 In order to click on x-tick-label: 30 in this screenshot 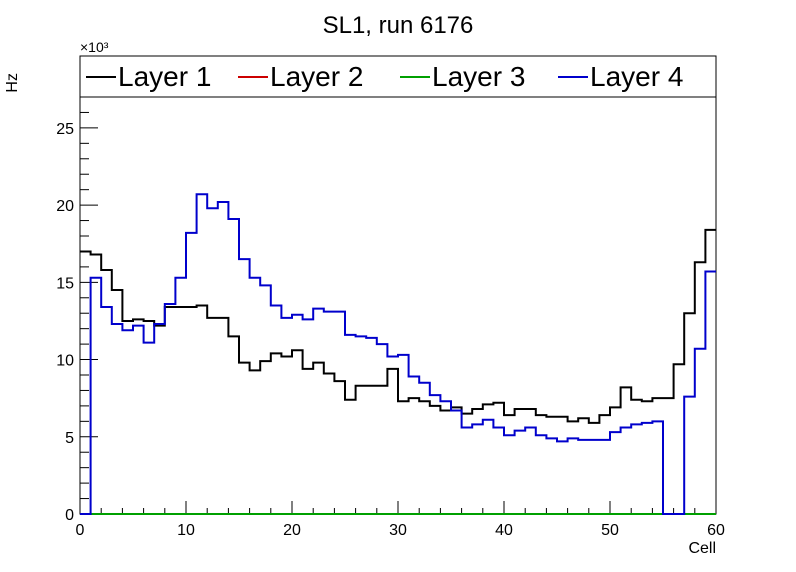, I will do `click(398, 530)`.